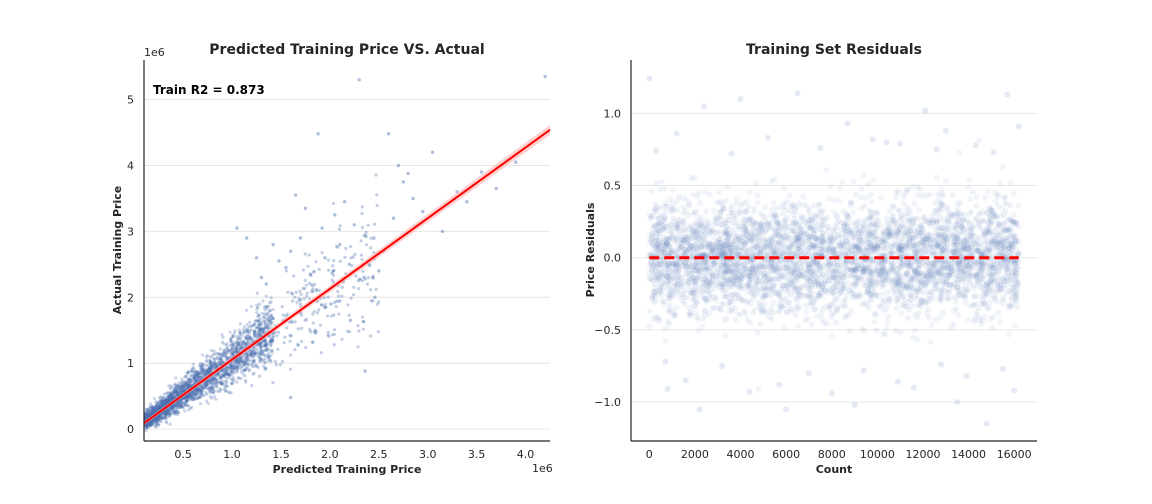 The image size is (1152, 504). I want to click on x-tick-label: 3.0, so click(428, 454).